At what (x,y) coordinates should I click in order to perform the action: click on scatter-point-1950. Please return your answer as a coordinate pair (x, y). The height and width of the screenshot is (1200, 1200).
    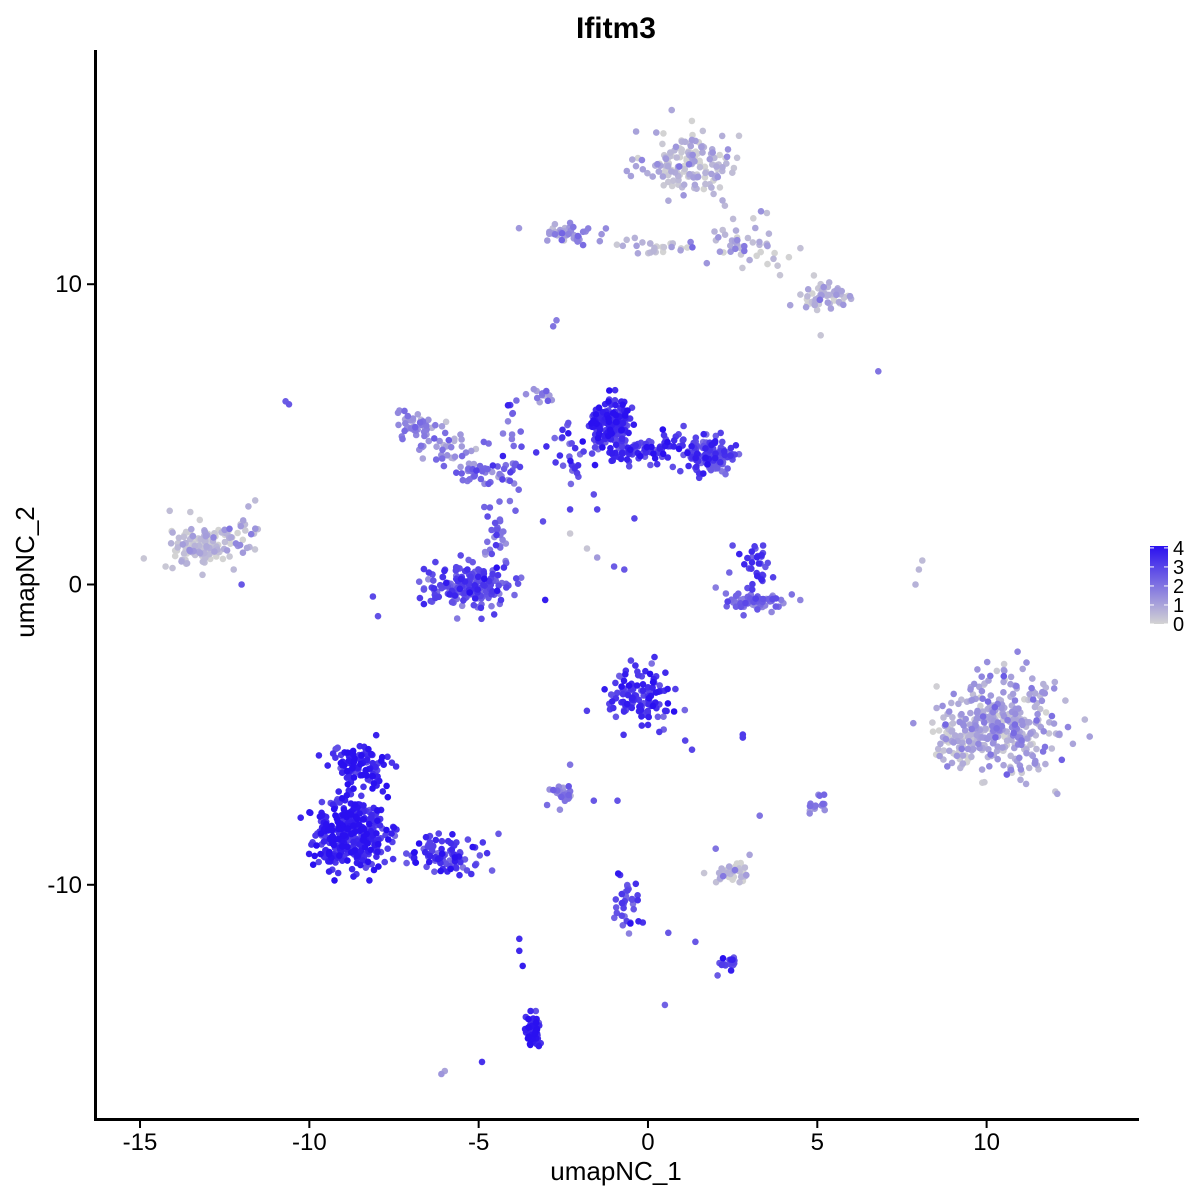
    Looking at the image, I should click on (496, 545).